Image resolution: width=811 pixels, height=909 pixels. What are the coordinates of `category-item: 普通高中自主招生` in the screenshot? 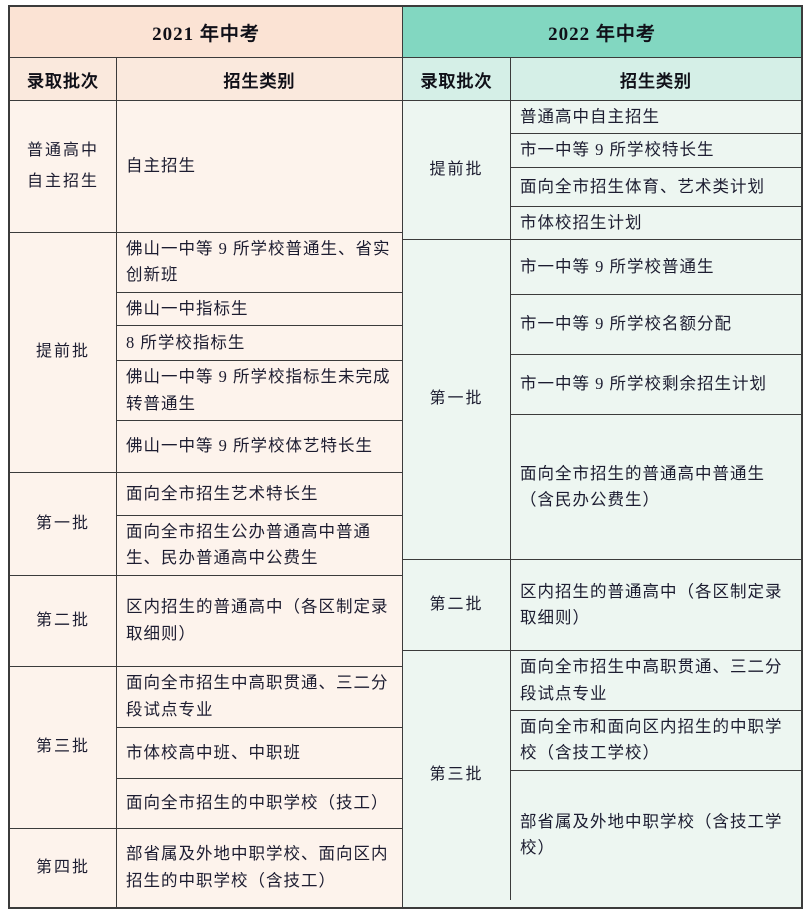 It's located at (590, 116).